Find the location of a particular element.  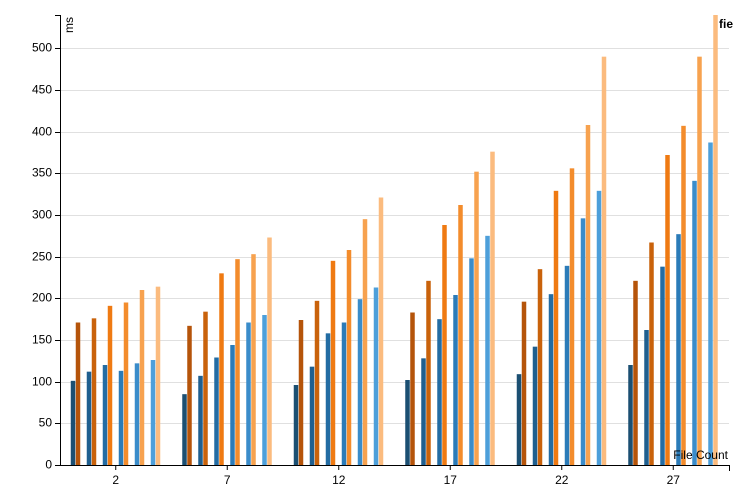

y-tick-label: 400 is located at coordinates (42, 132).